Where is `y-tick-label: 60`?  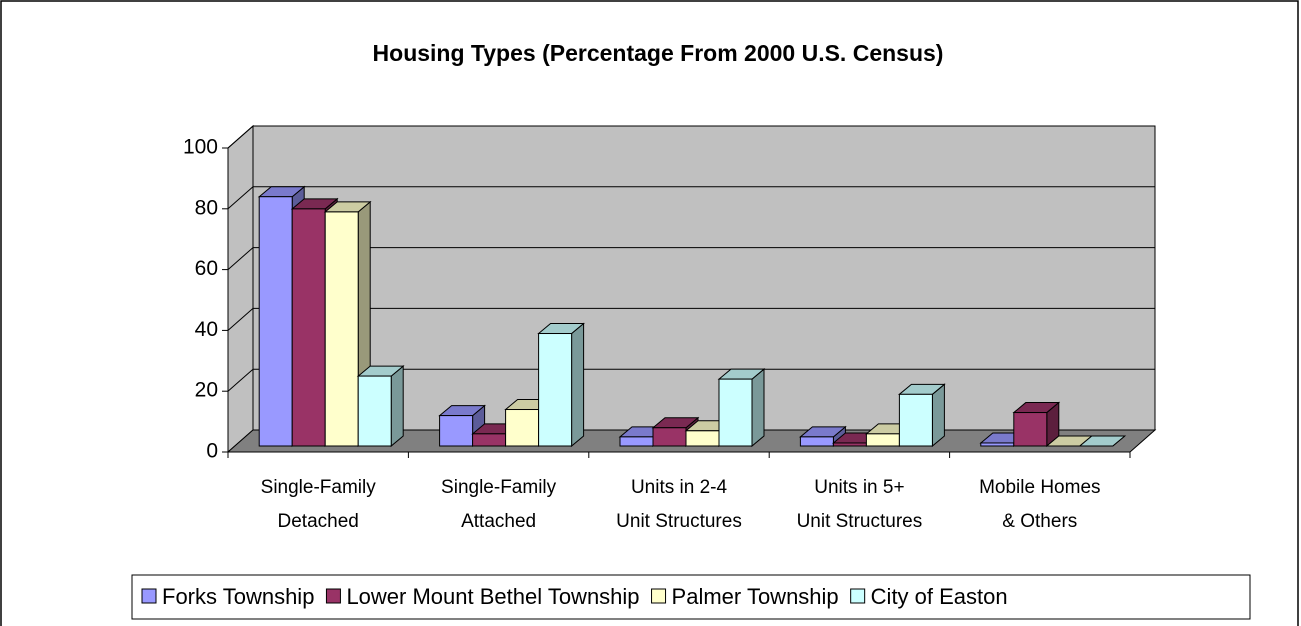
y-tick-label: 60 is located at coordinates (206, 268).